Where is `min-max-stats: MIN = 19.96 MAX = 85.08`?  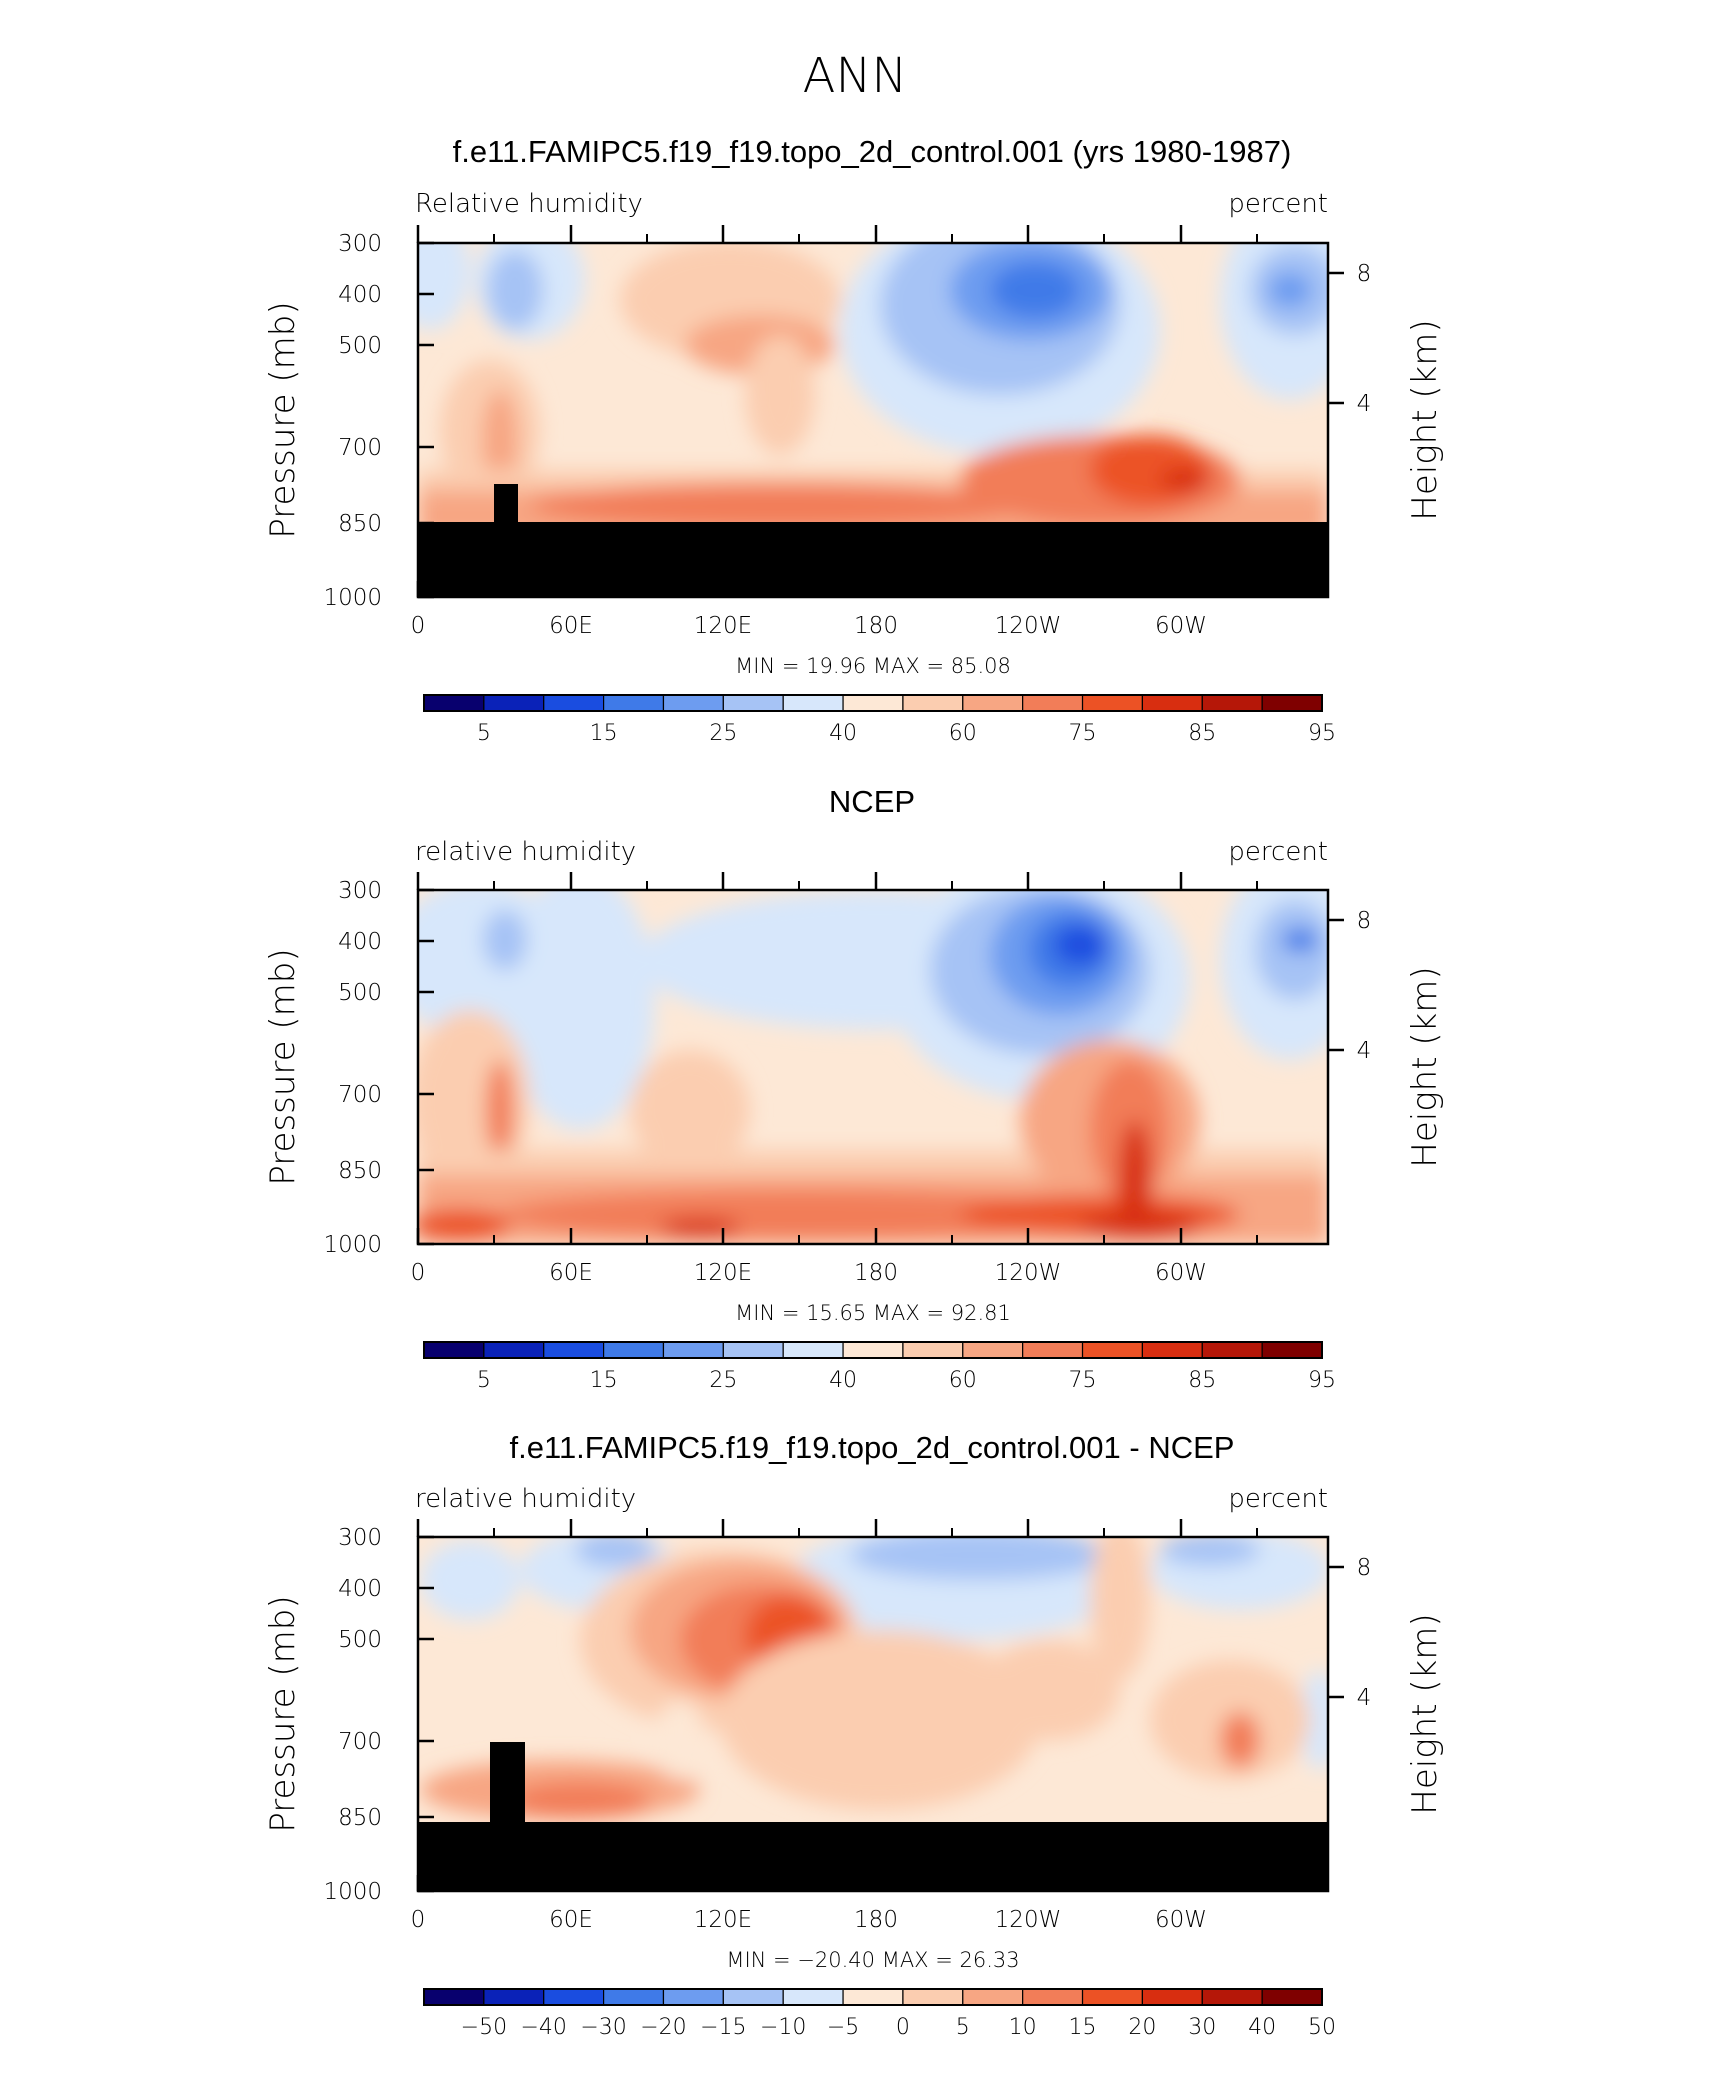
min-max-stats: MIN = 19.96 MAX = 85.08 is located at coordinates (873, 666).